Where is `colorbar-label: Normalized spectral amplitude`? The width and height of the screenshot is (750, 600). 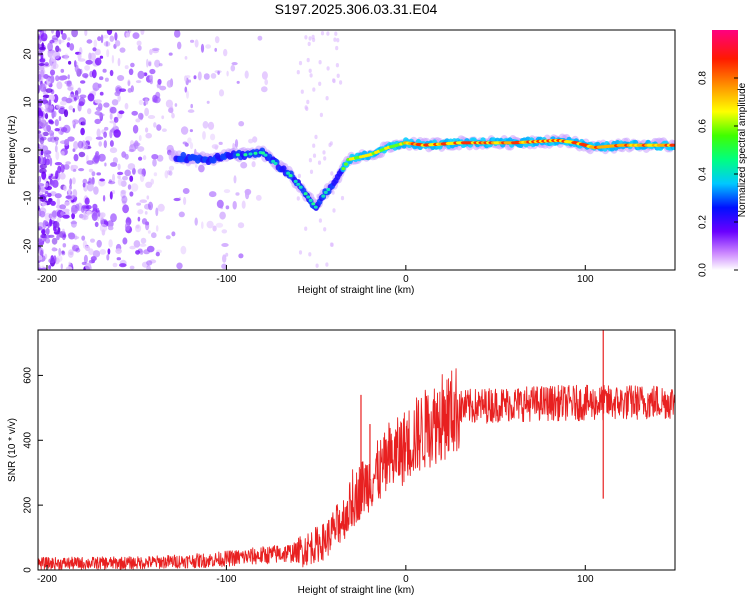
colorbar-label: Normalized spectral amplitude is located at coordinates (742, 149).